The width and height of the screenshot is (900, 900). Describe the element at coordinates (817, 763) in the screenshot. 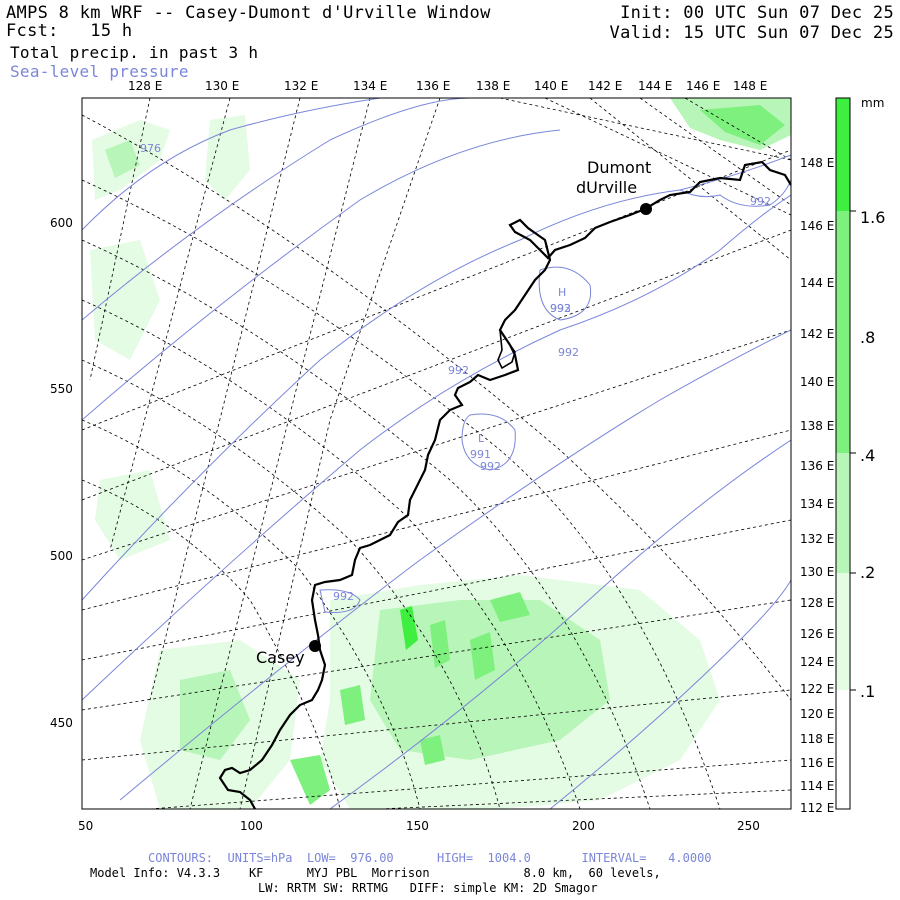

I see `right-lon-label: 116 E` at that location.